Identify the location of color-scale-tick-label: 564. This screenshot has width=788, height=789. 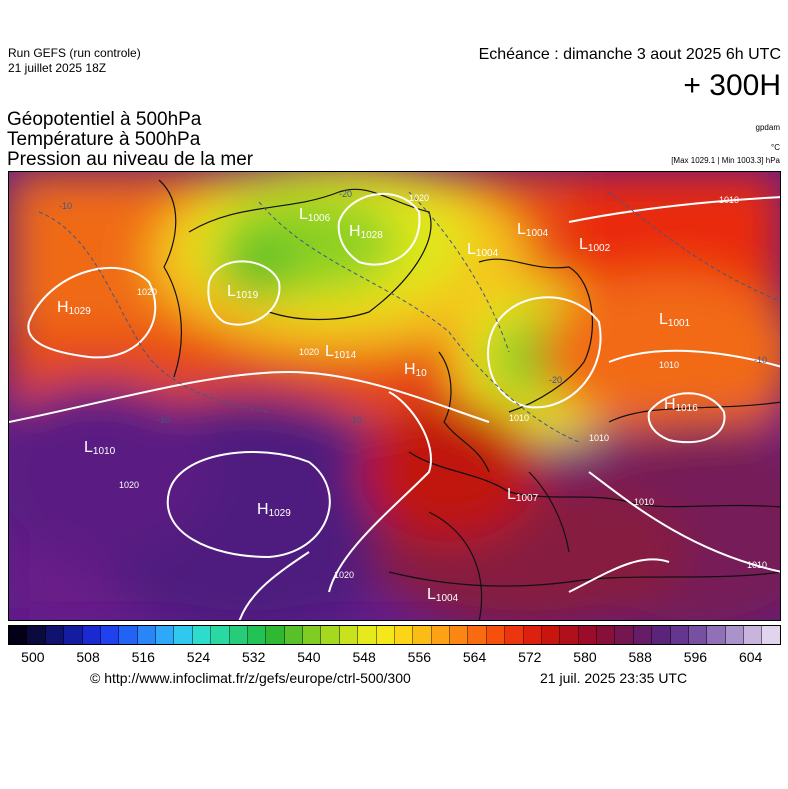
(474, 657).